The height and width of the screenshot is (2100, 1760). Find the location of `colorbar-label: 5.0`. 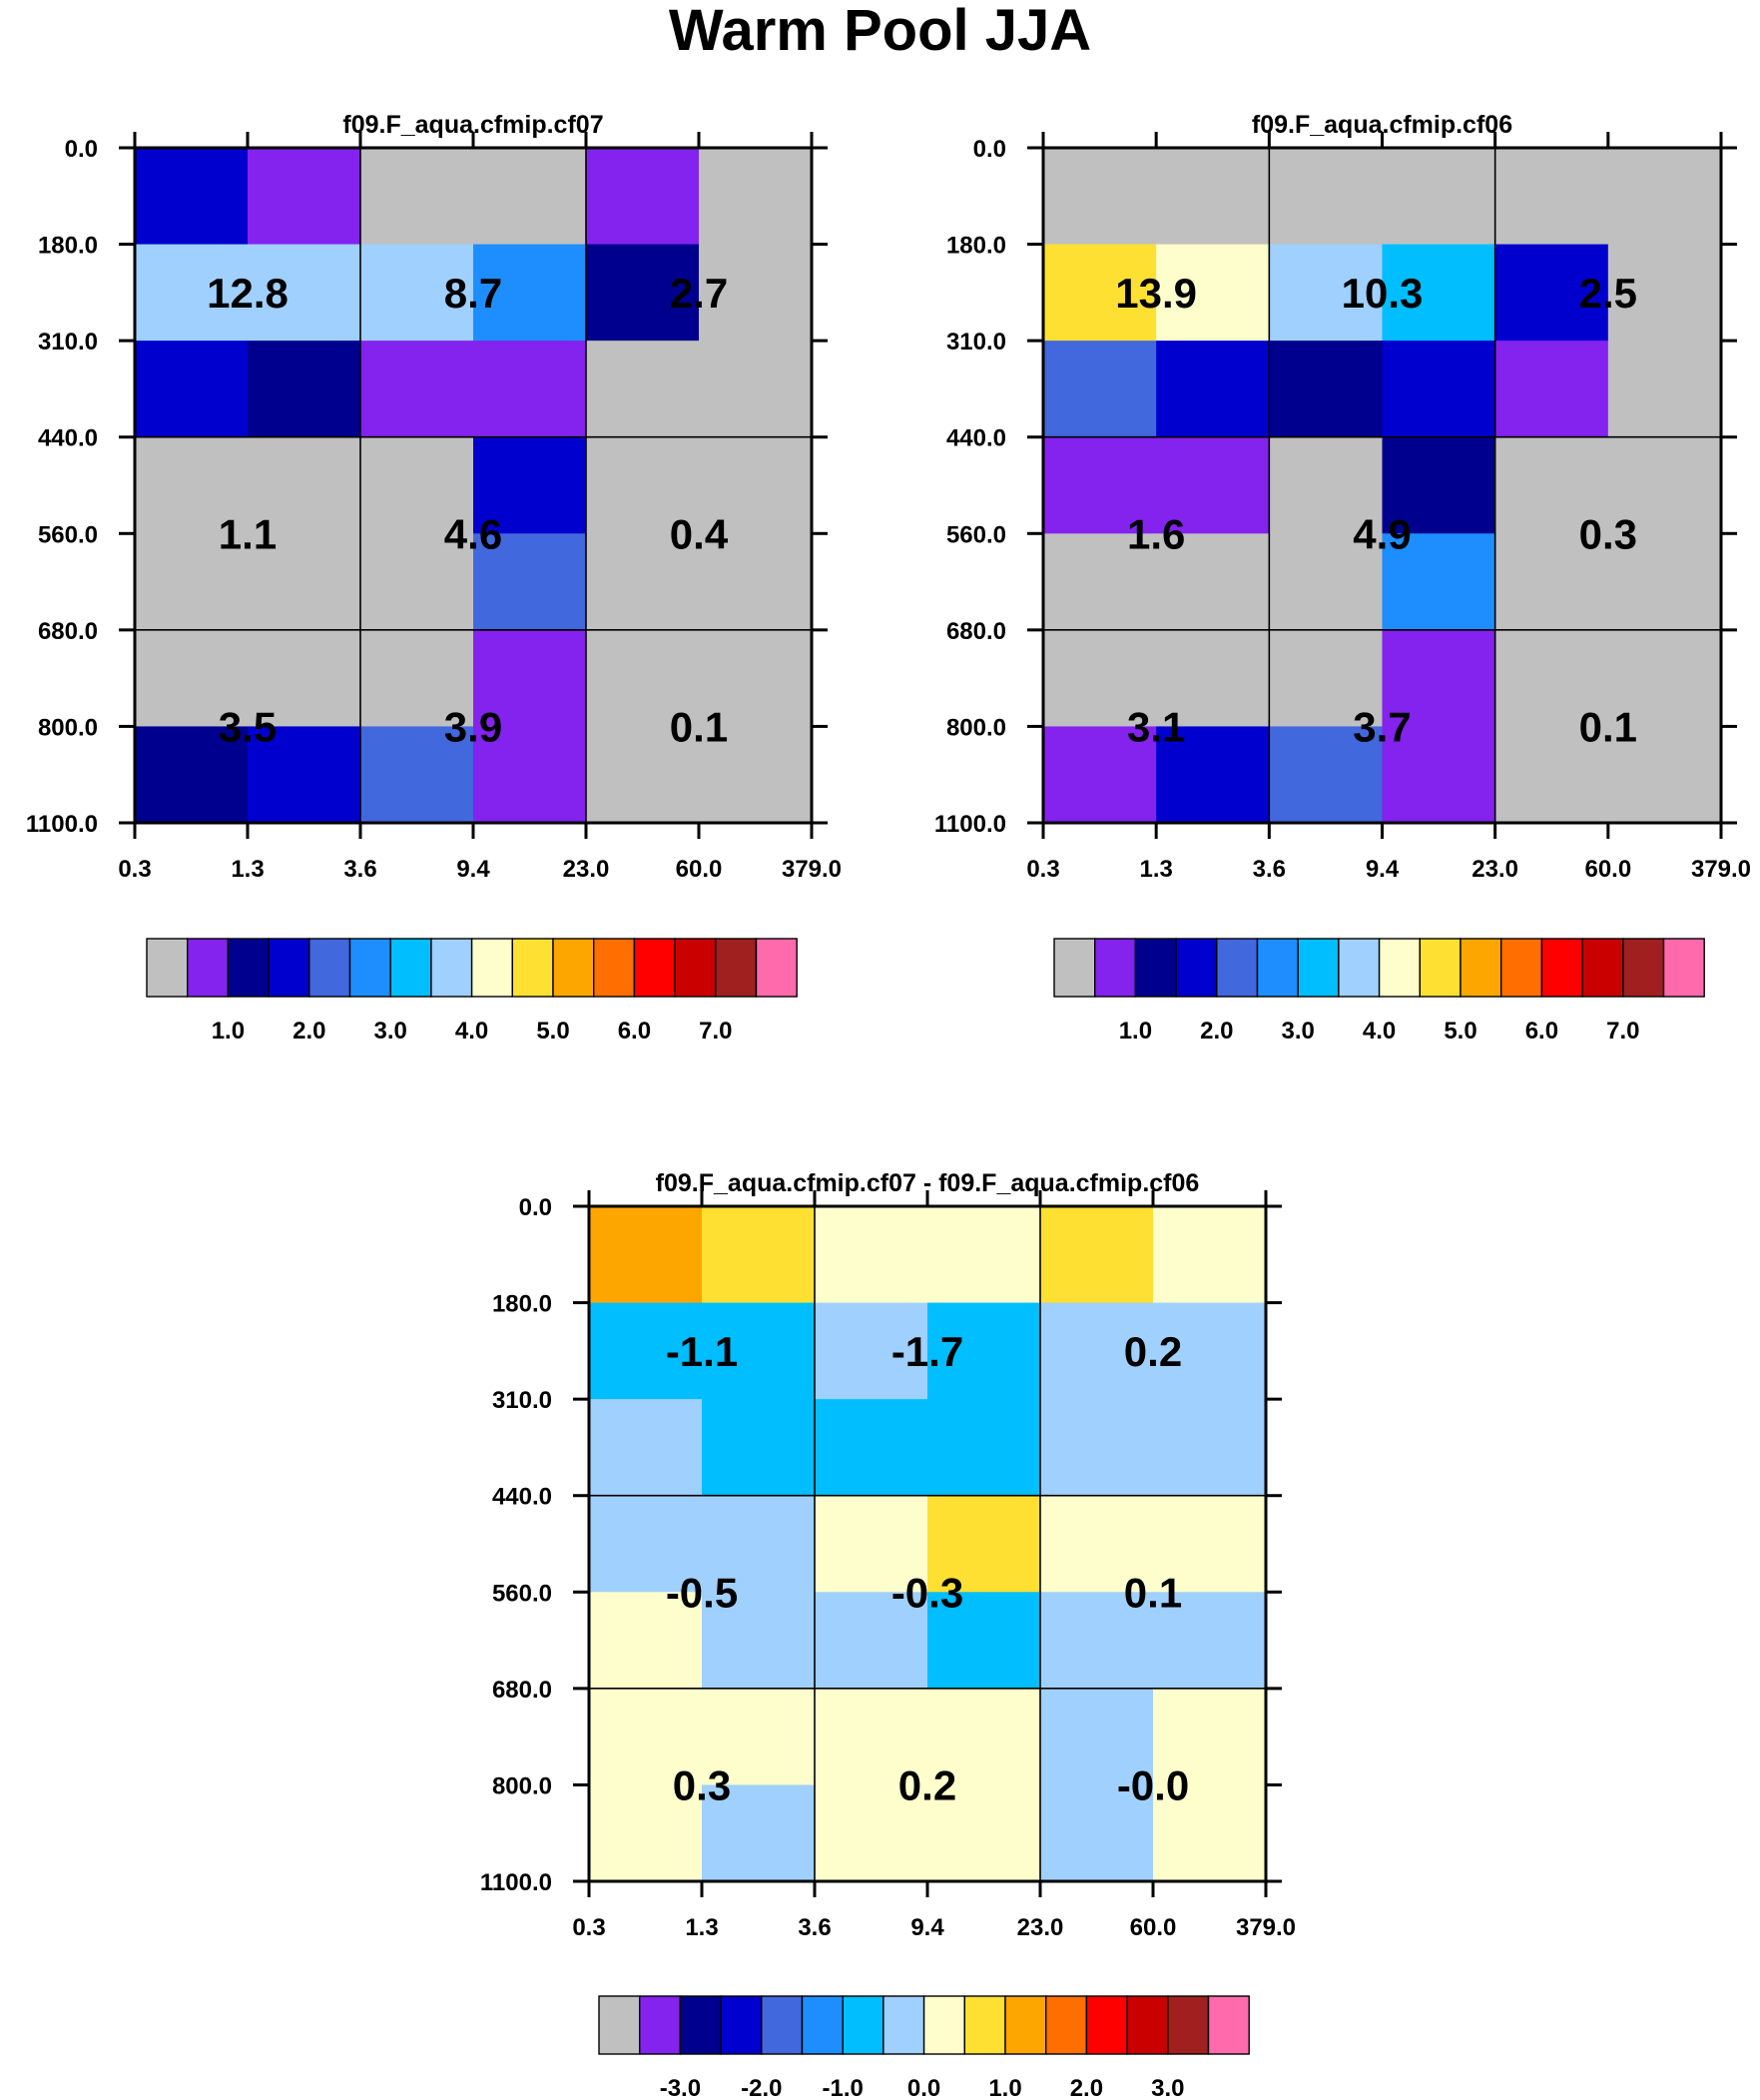

colorbar-label: 5.0 is located at coordinates (1460, 1031).